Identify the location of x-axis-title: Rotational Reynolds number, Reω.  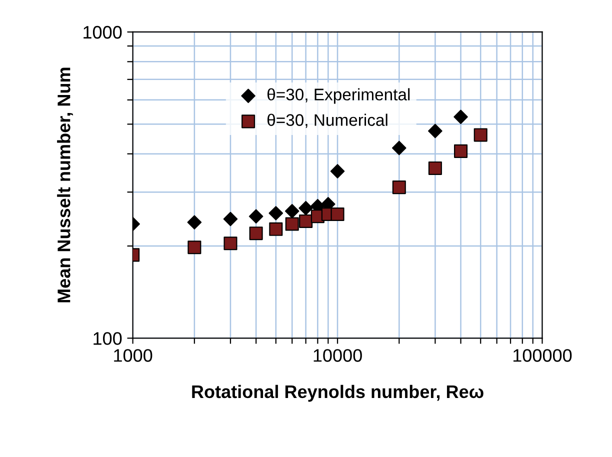
(338, 393).